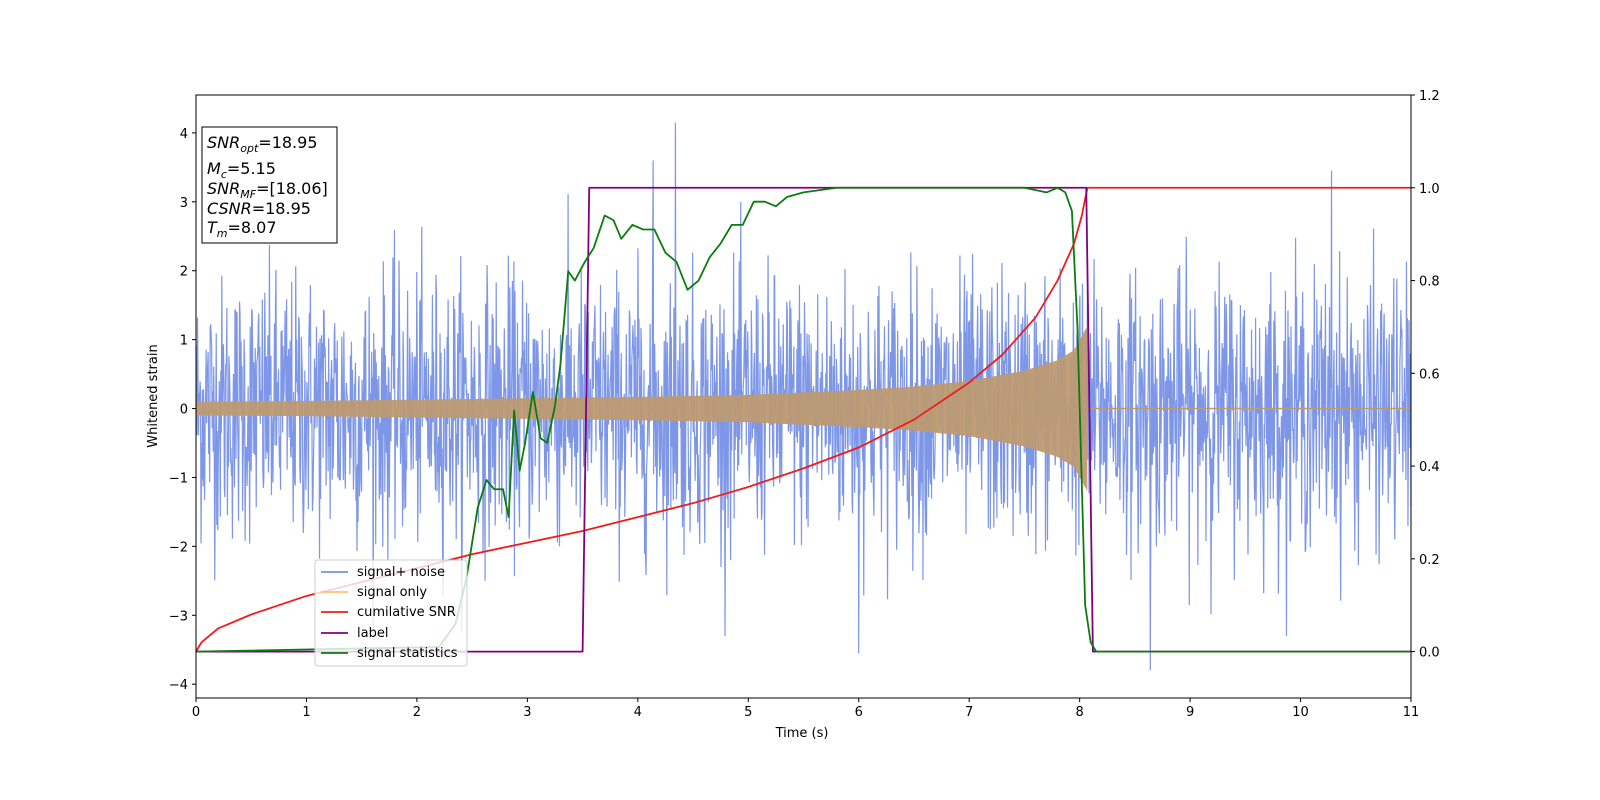  Describe the element at coordinates (372, 633) in the screenshot. I see `legend-label-label: label` at that location.